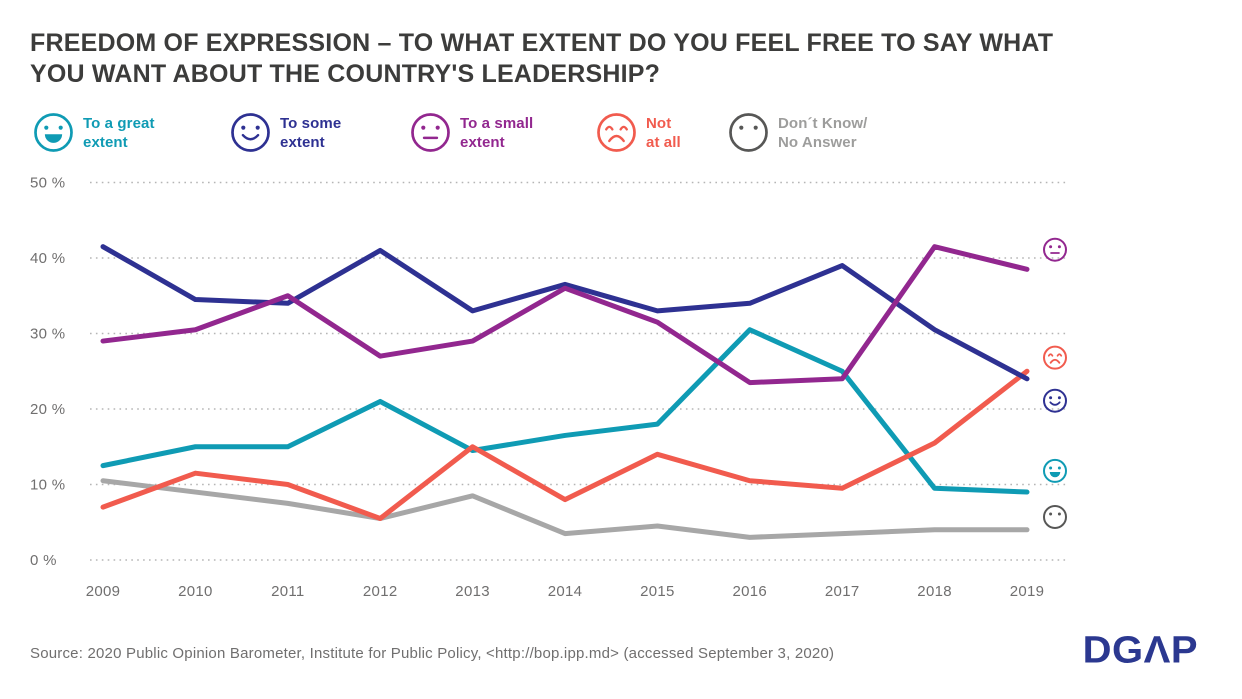 This screenshot has width=1242, height=699. What do you see at coordinates (657, 591) in the screenshot?
I see `x-tick-label-2015: 2015` at bounding box center [657, 591].